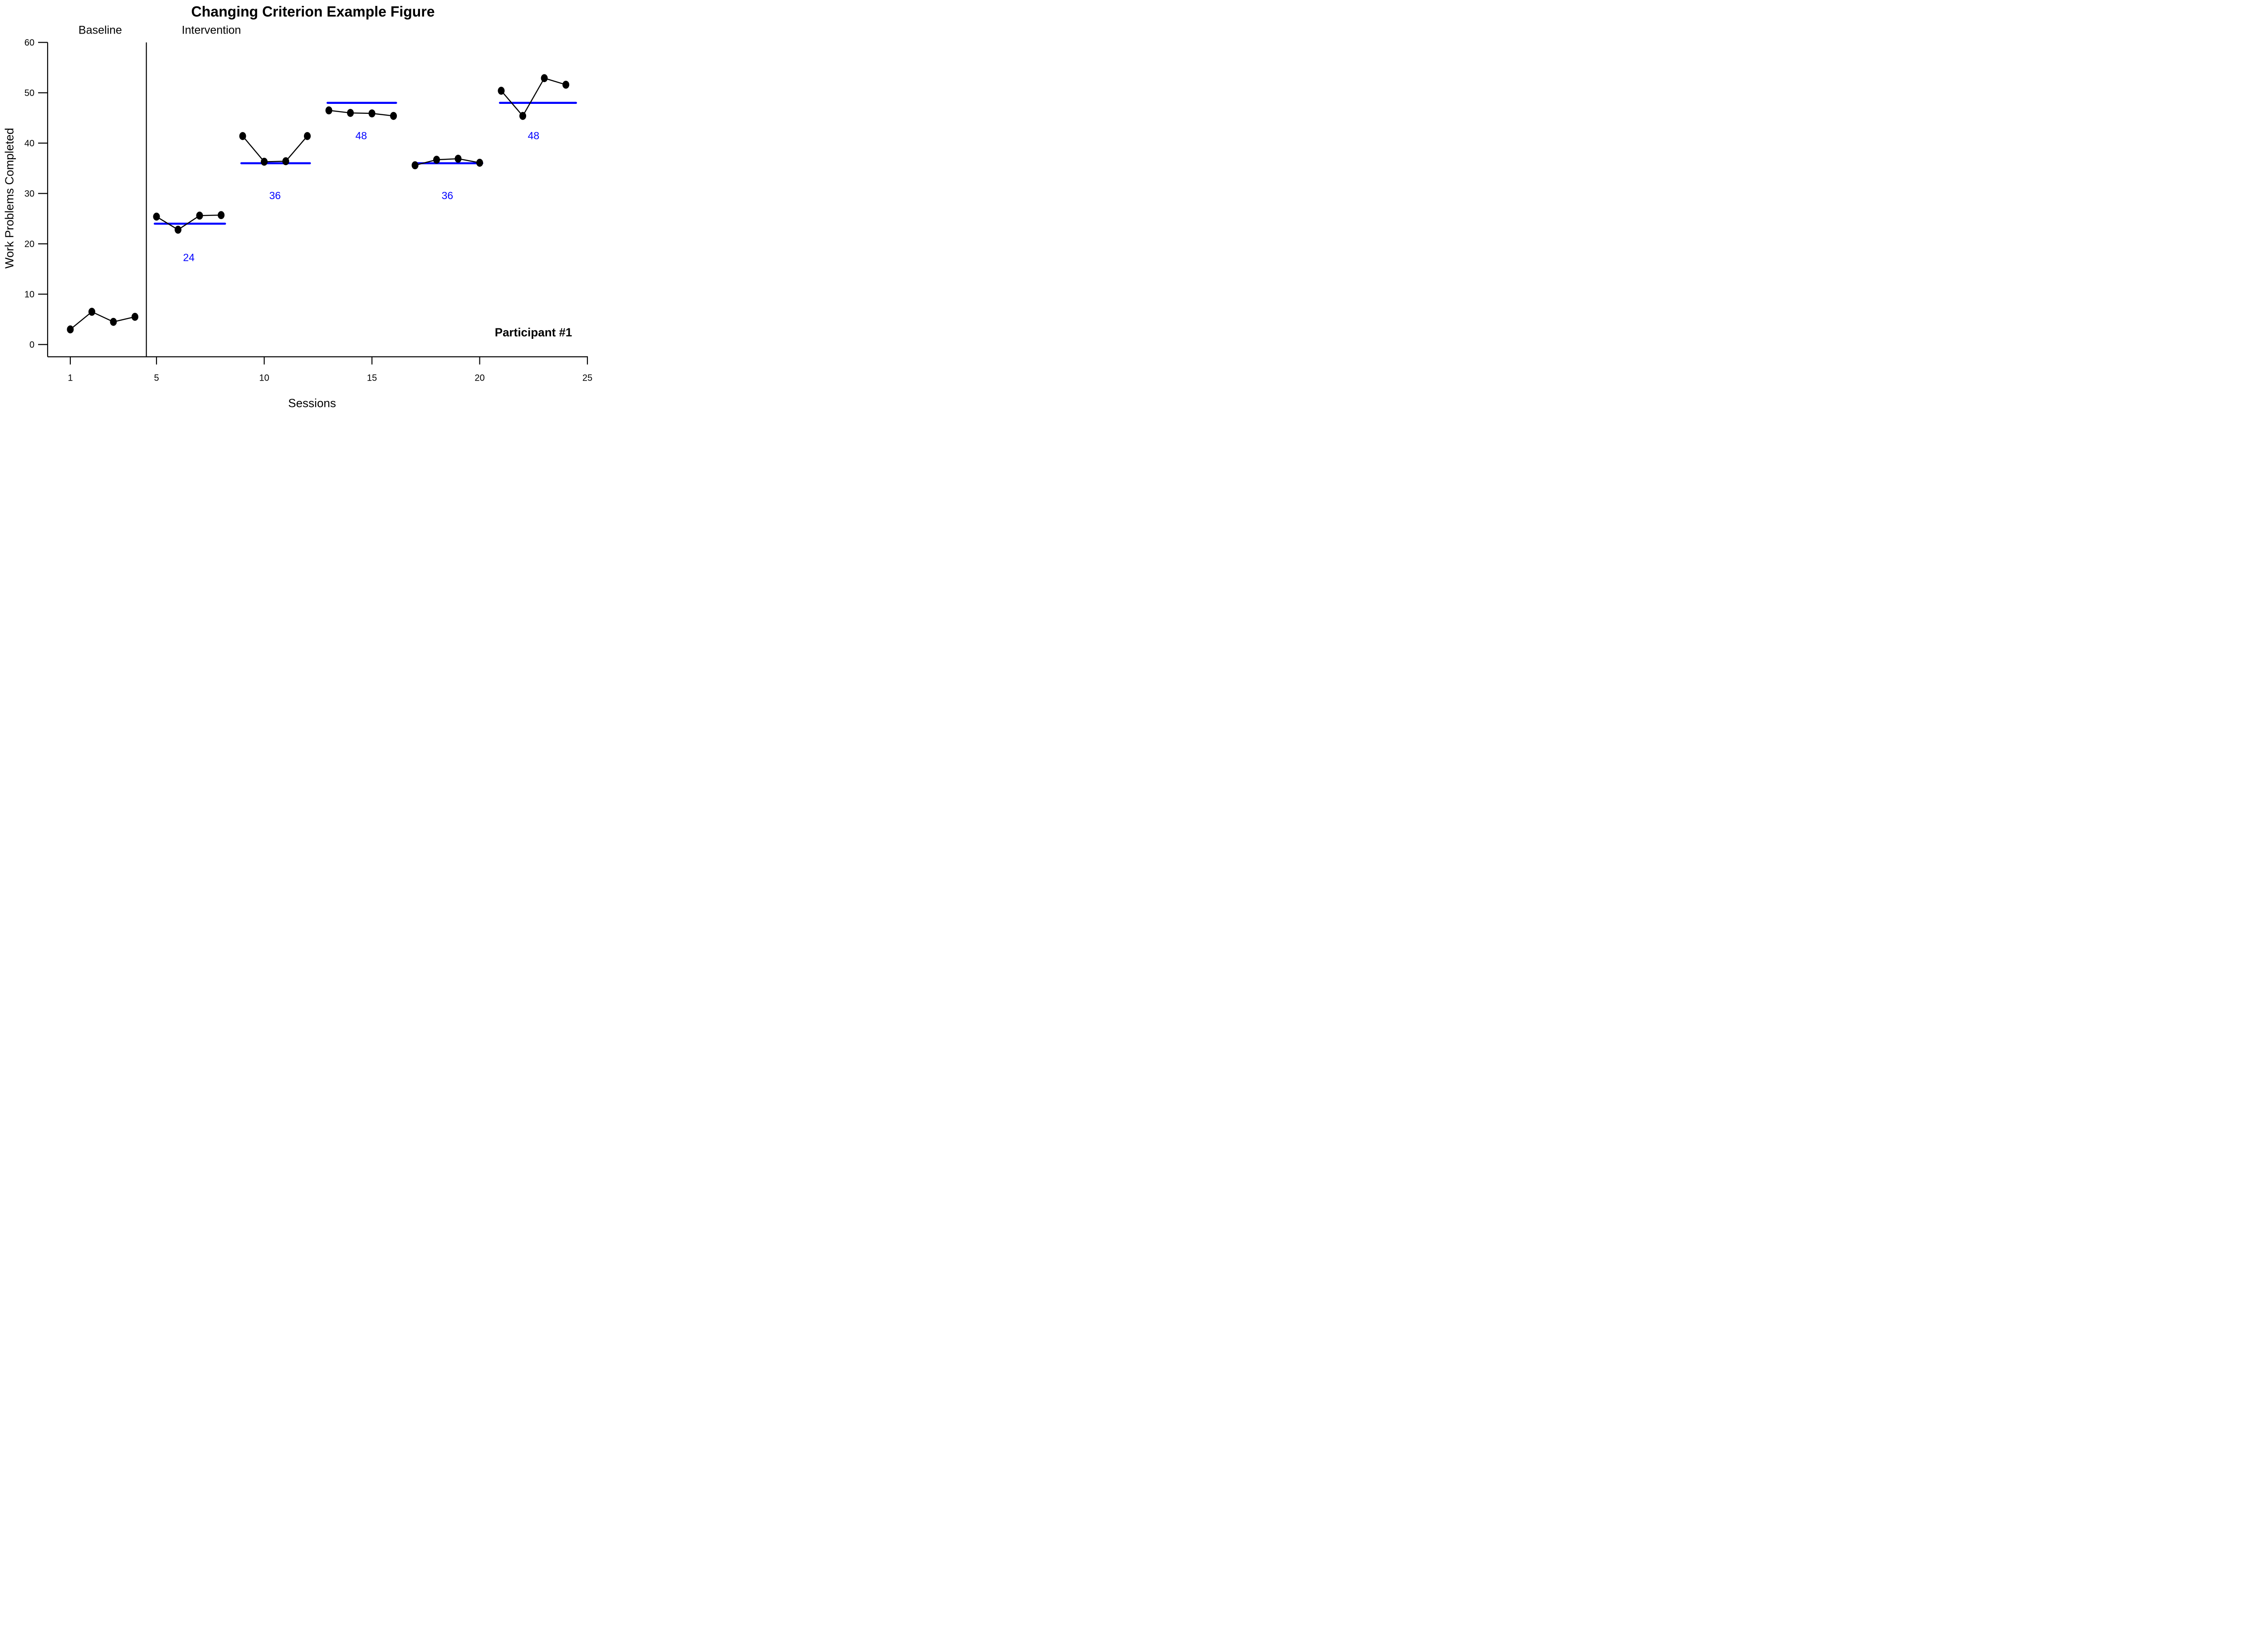 The width and height of the screenshot is (2268, 1633). Describe the element at coordinates (70, 378) in the screenshot. I see `x-tick-label-1: 1` at that location.